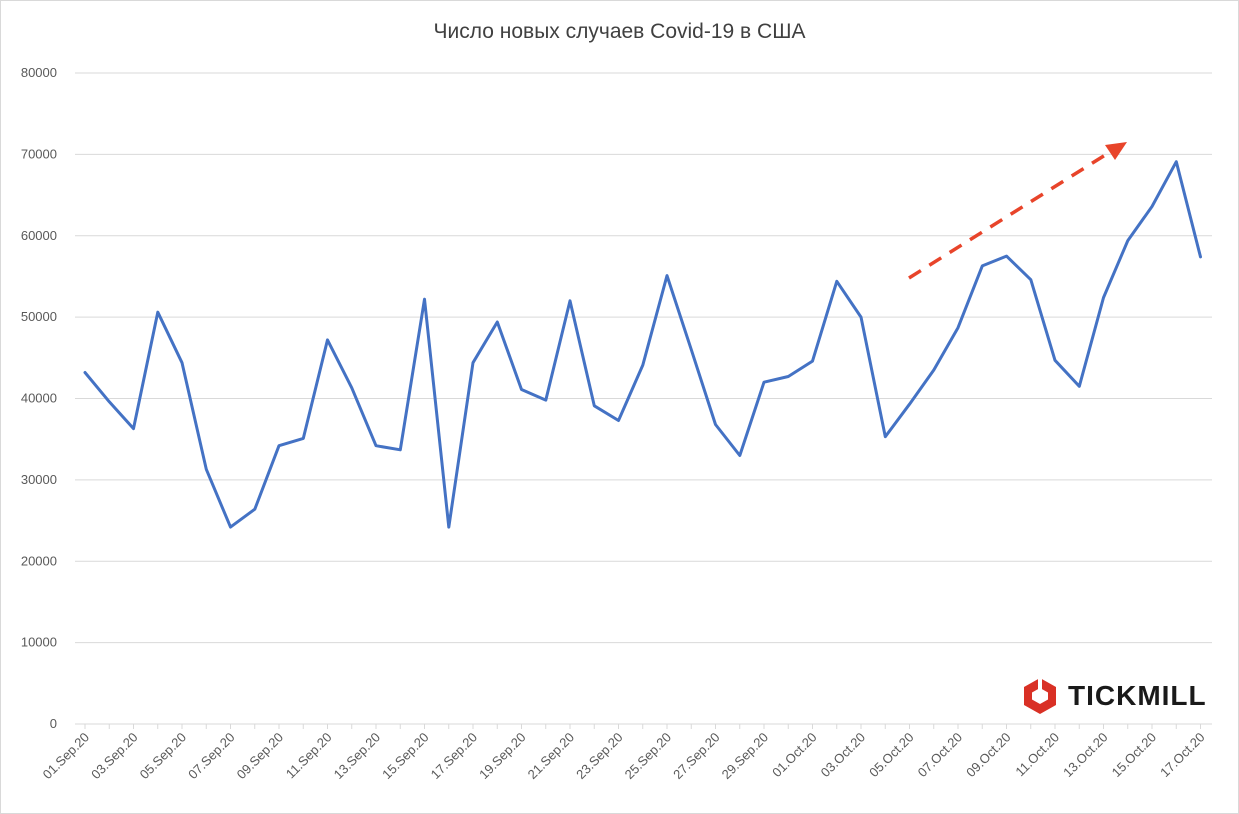 The image size is (1239, 814). I want to click on x-tick-label: 11.Sep.20, so click(309, 756).